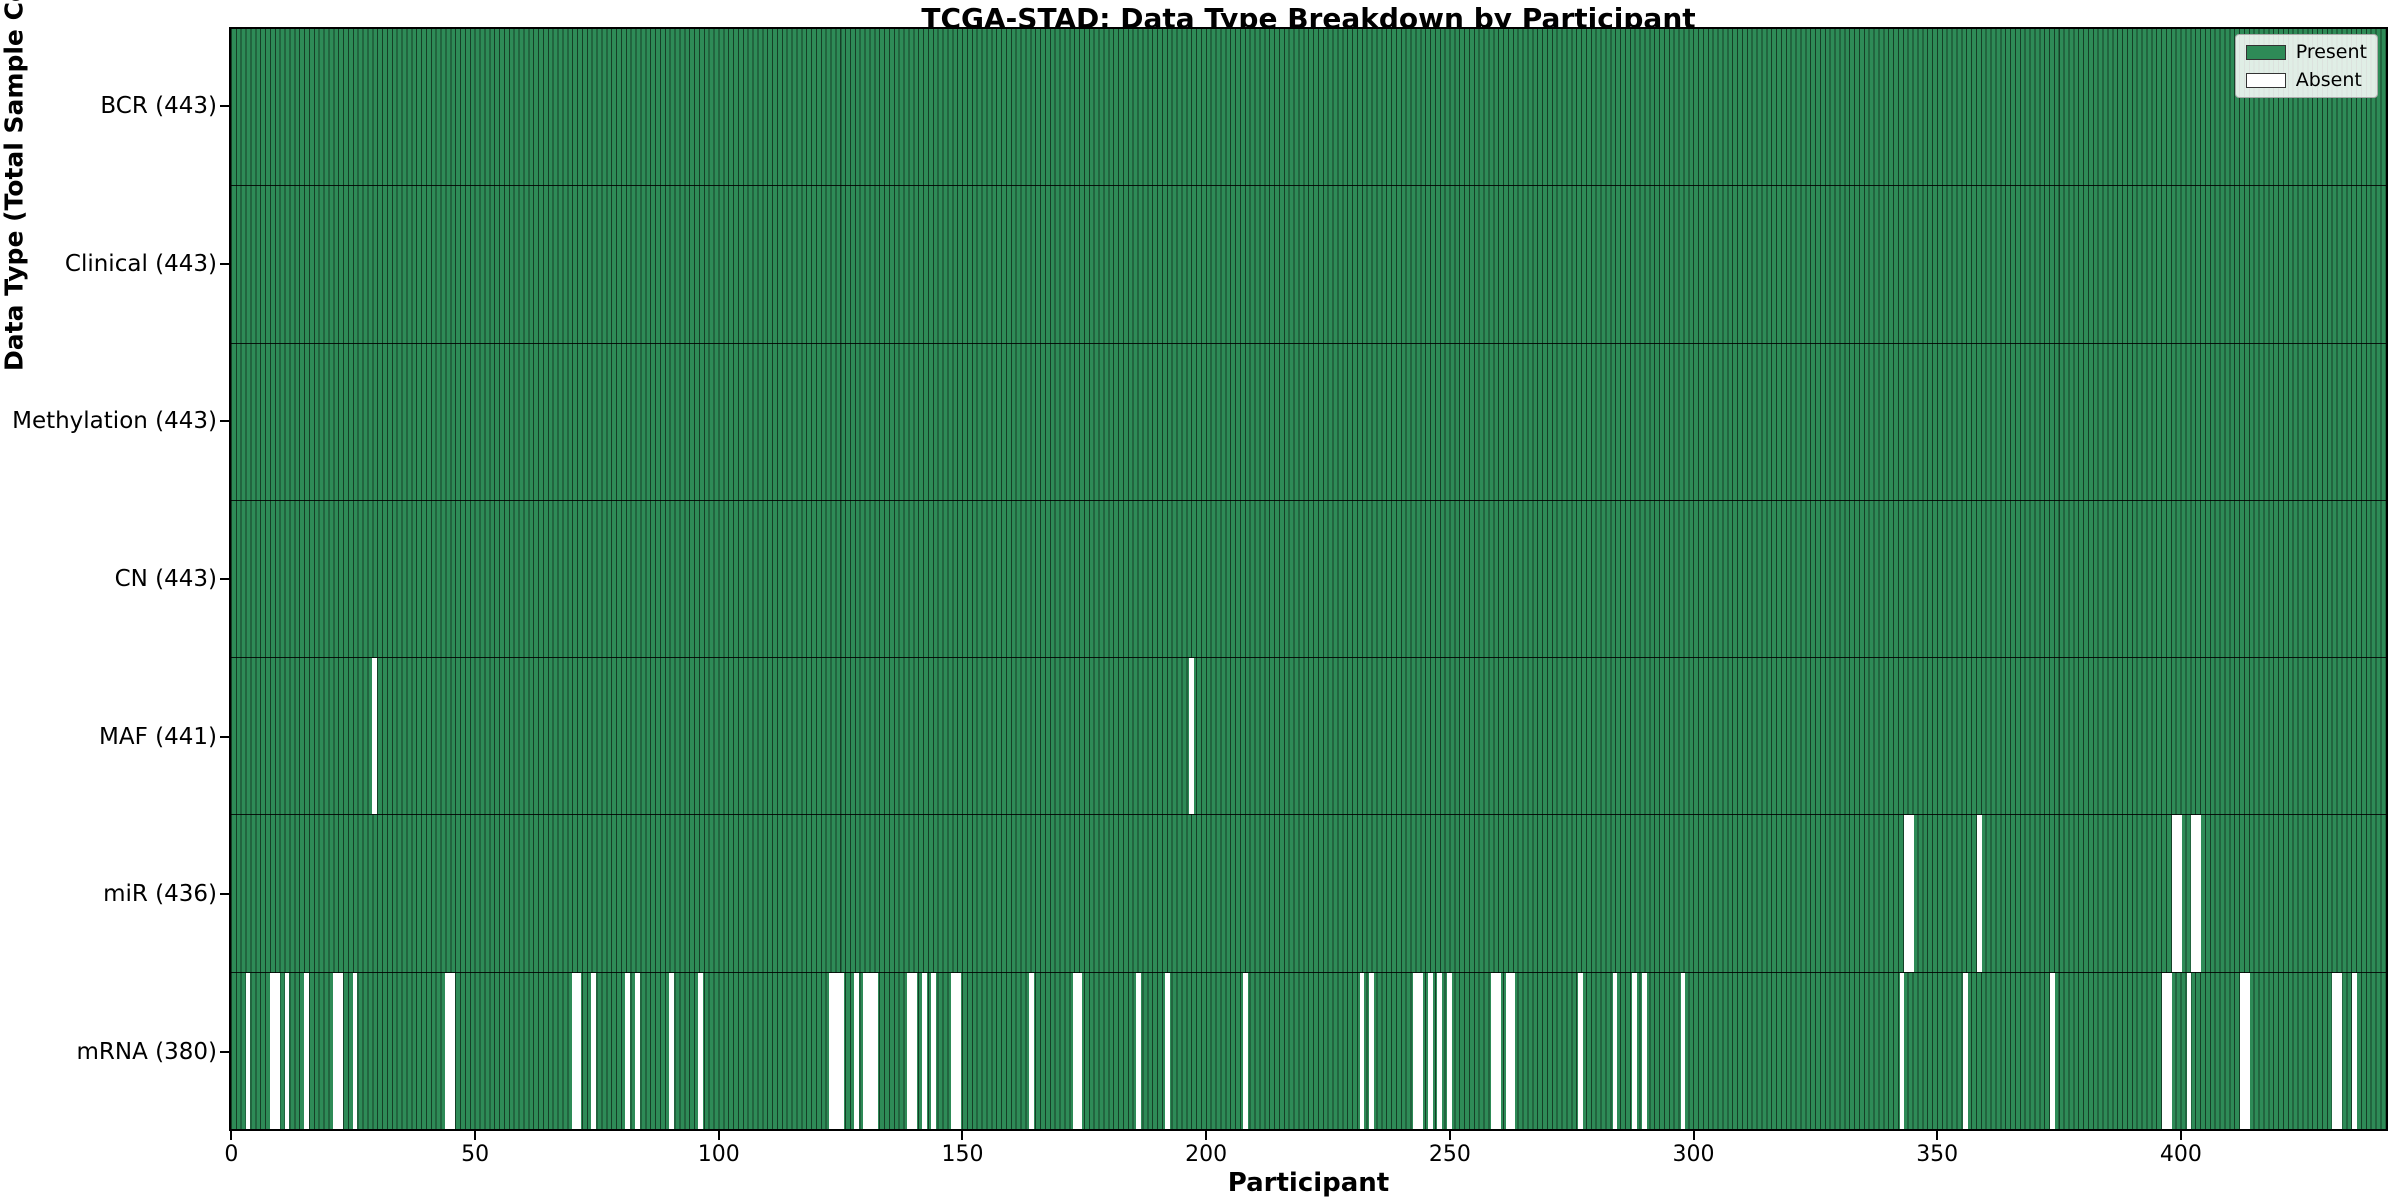  I want to click on row-BCR, so click(1308, 108).